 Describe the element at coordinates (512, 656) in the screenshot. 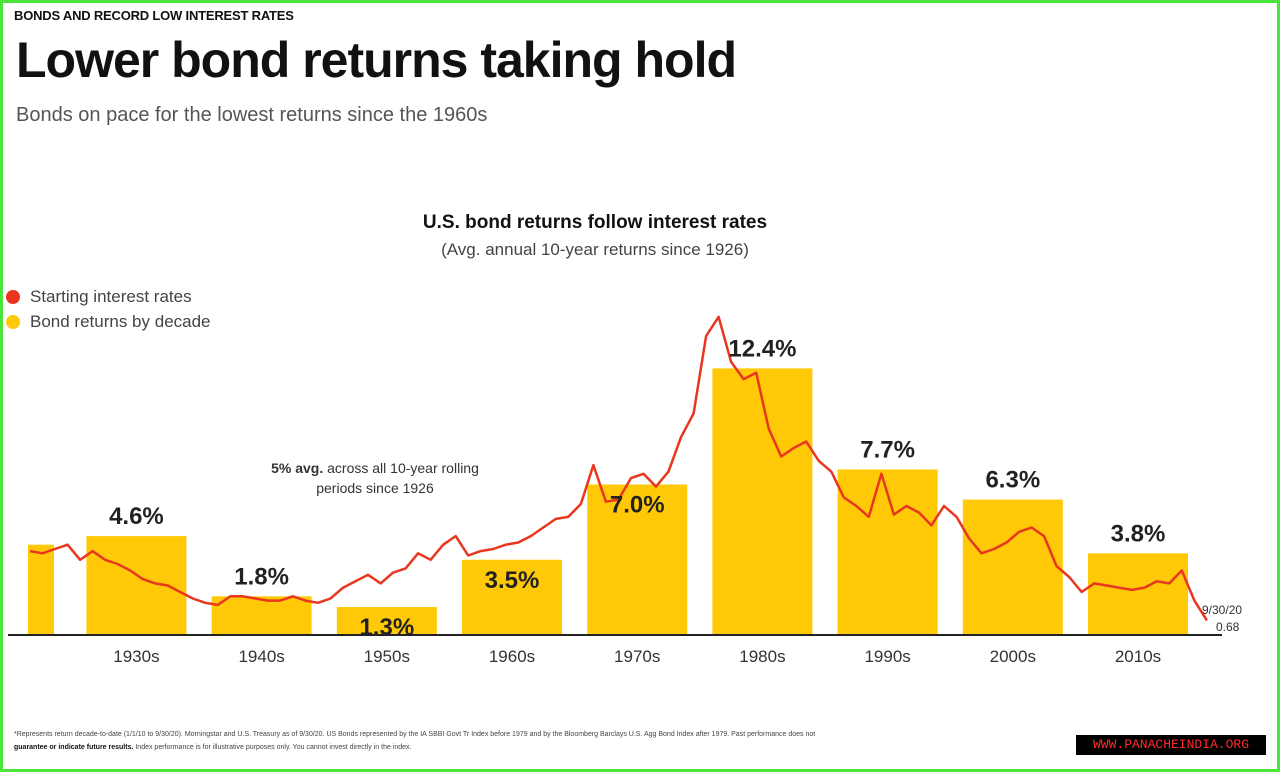

I see `tick-label-1960s: 1960s` at that location.